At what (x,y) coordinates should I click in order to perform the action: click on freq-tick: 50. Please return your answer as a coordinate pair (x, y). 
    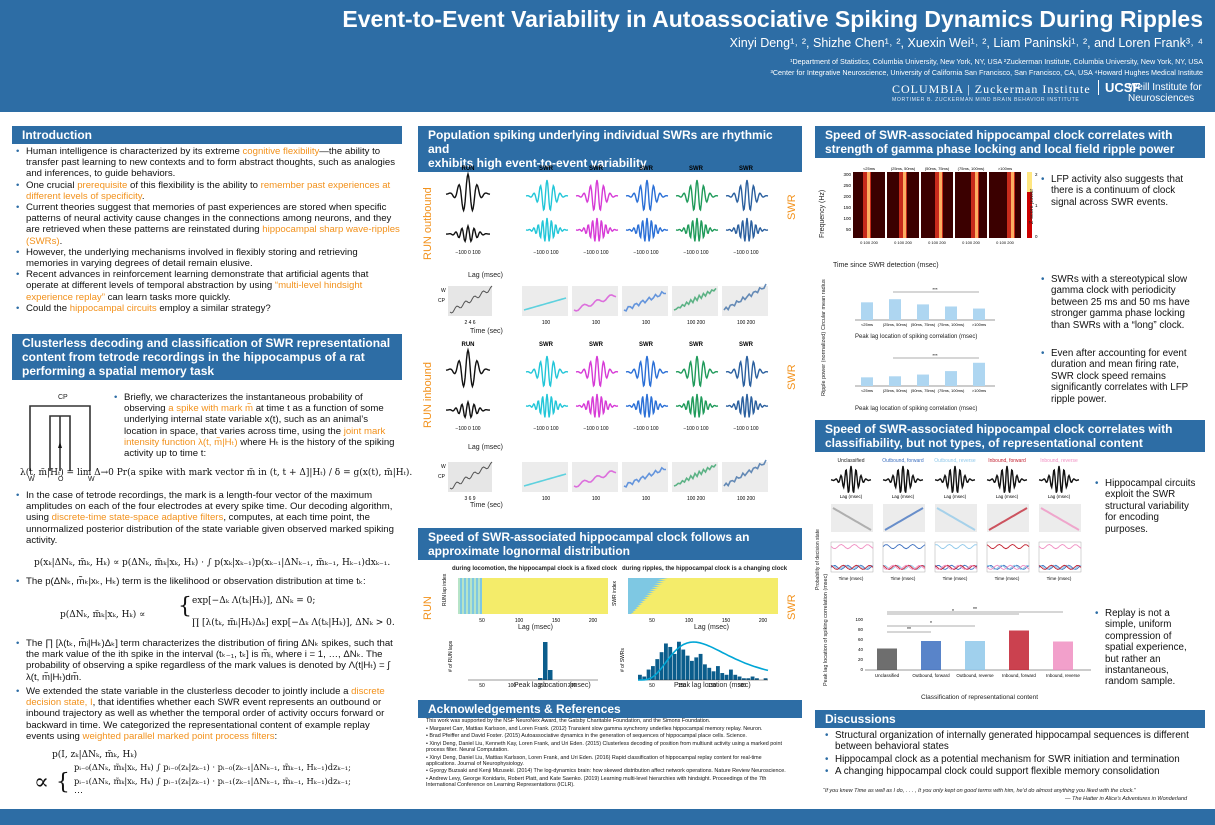
    Looking at the image, I should click on (849, 229).